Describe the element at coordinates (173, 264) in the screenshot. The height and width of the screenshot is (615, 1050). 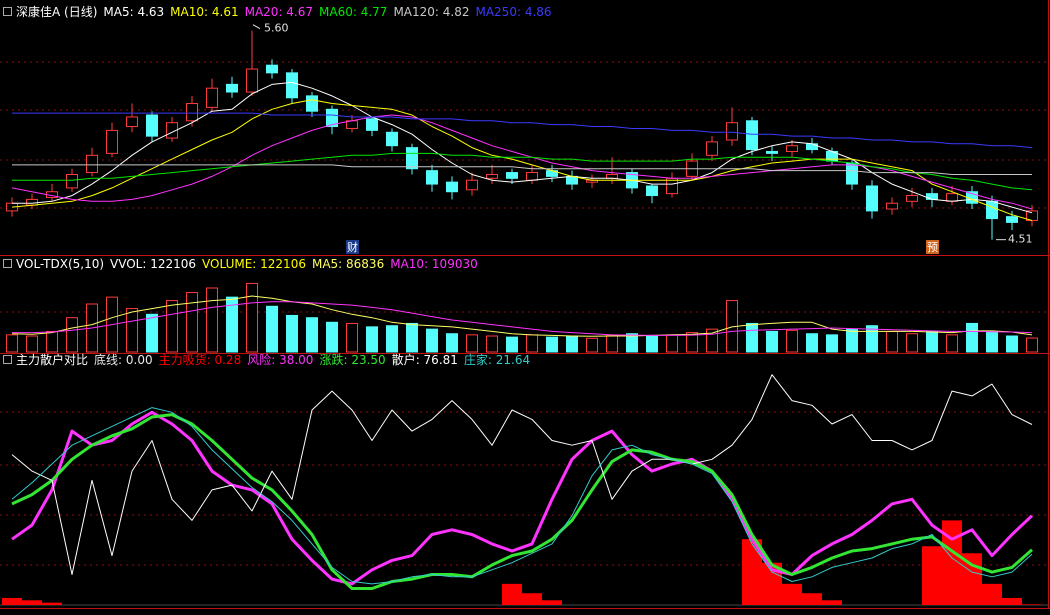
I see `legend-value: 122106` at that location.